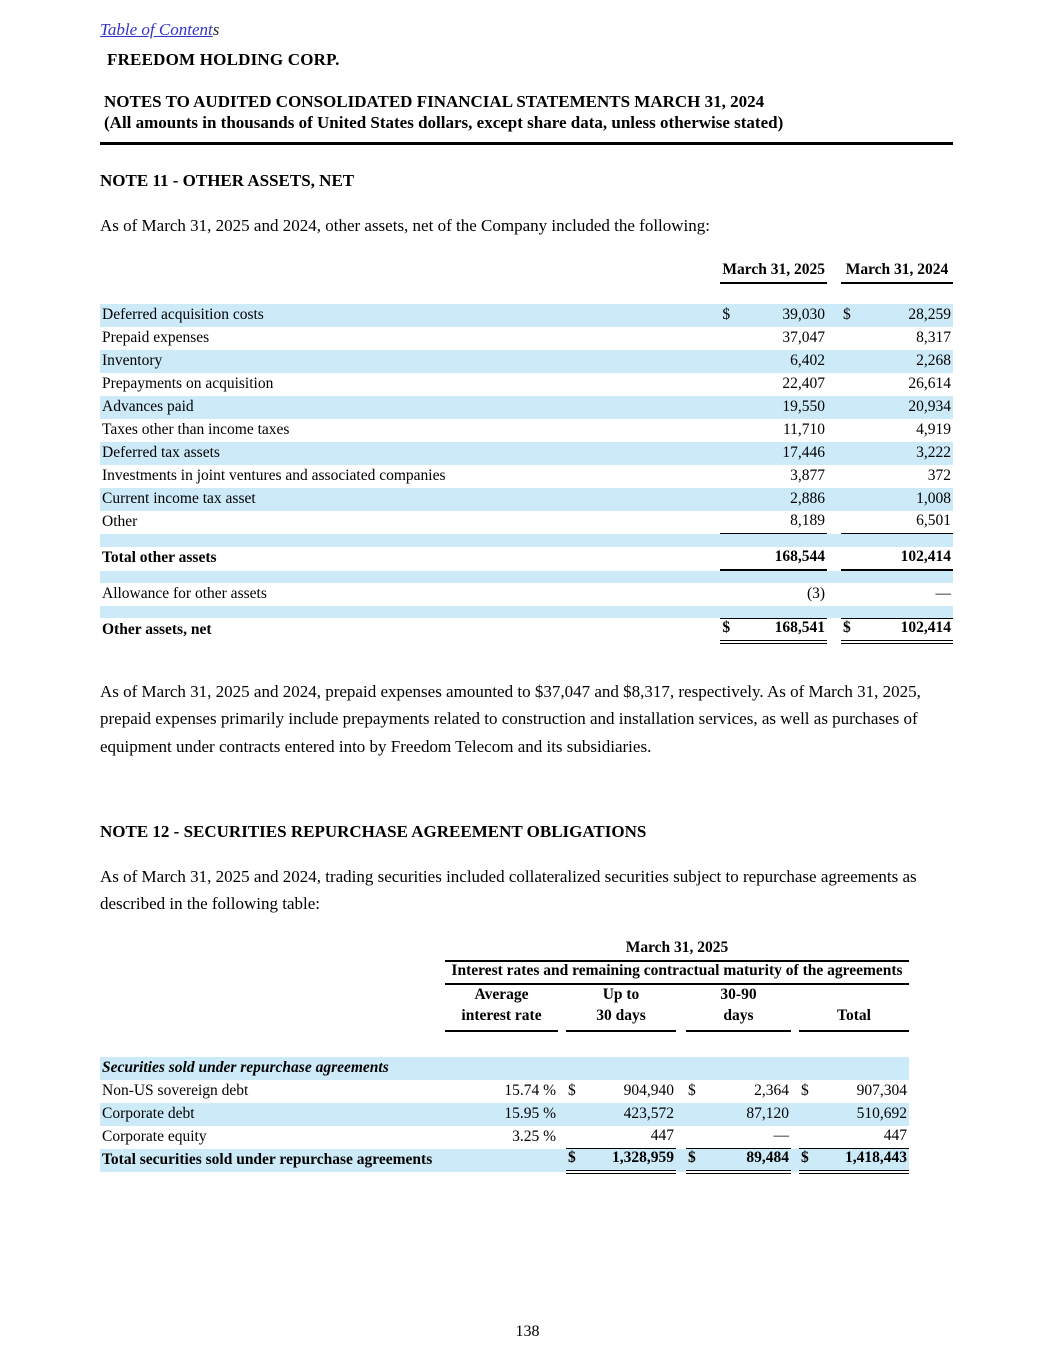 The image size is (1055, 1365). I want to click on value-30-90-days: —, so click(749, 1137).